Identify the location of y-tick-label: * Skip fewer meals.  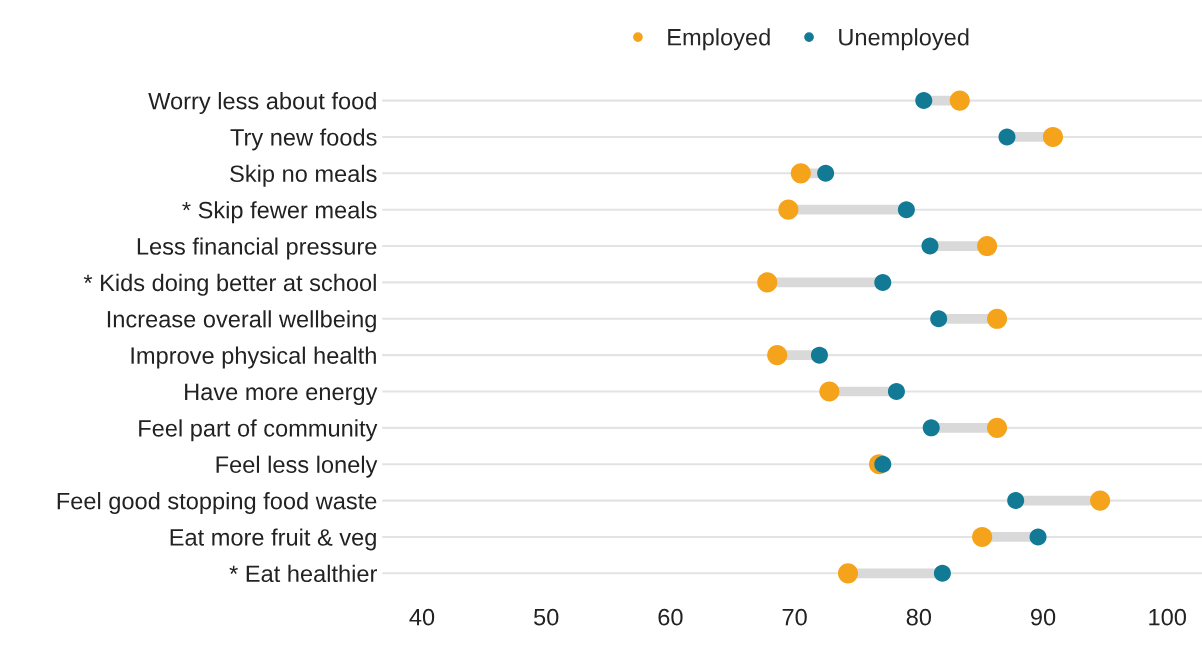
(279, 212).